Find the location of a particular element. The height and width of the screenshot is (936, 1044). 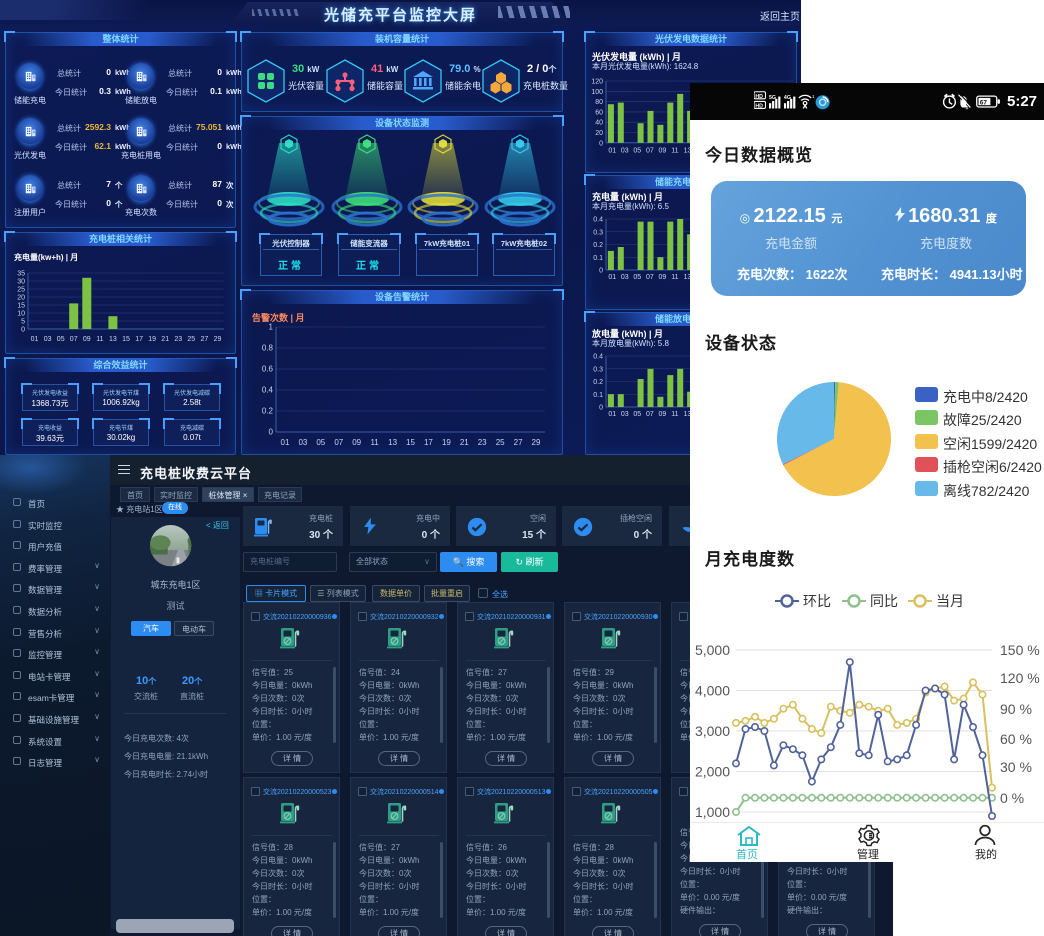

svg-text: 10 is located at coordinates (21, 314).